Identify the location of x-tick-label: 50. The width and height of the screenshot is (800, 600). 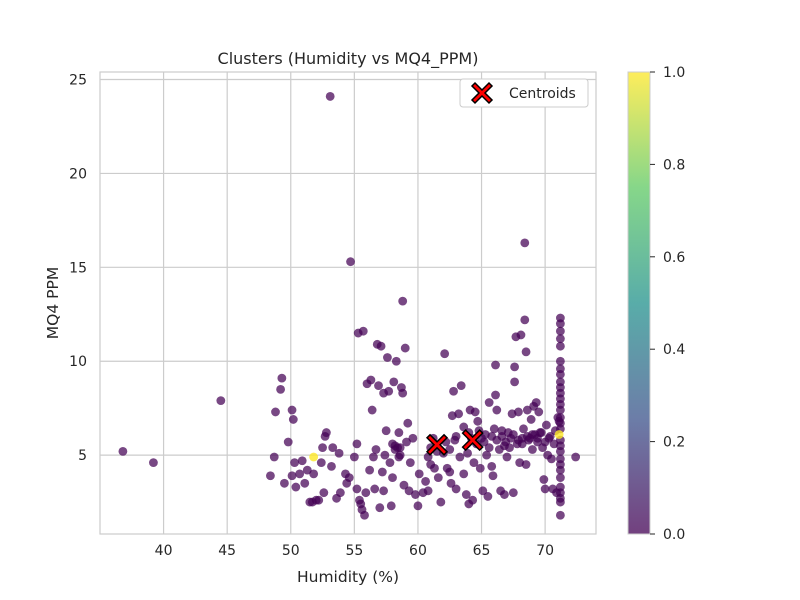
(291, 551).